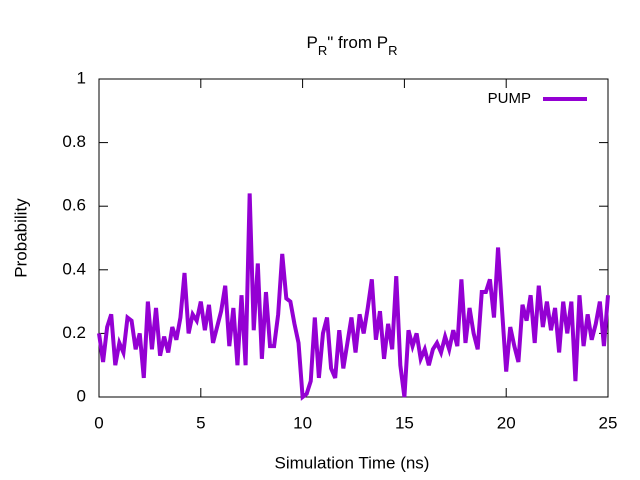 The image size is (640, 480). Describe the element at coordinates (404, 422) in the screenshot. I see `x-tick-label: 15` at that location.